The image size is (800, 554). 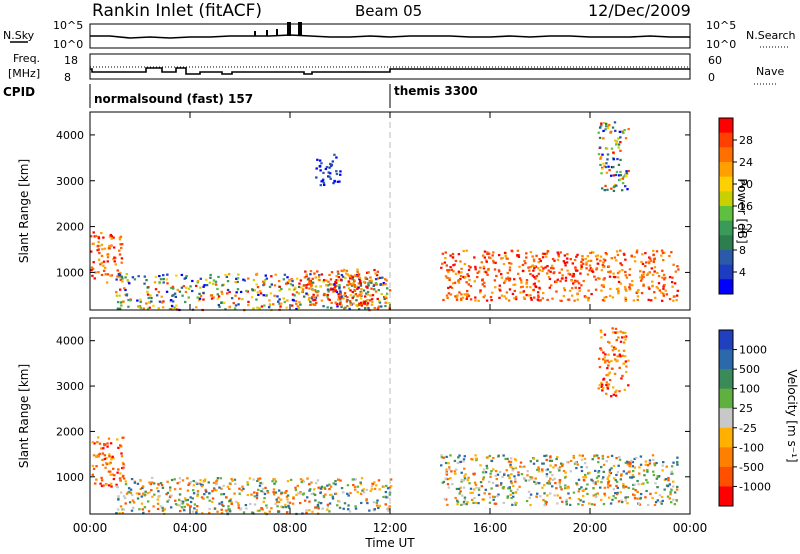 I want to click on colorbar-tick-label: 500, so click(x=749, y=369).